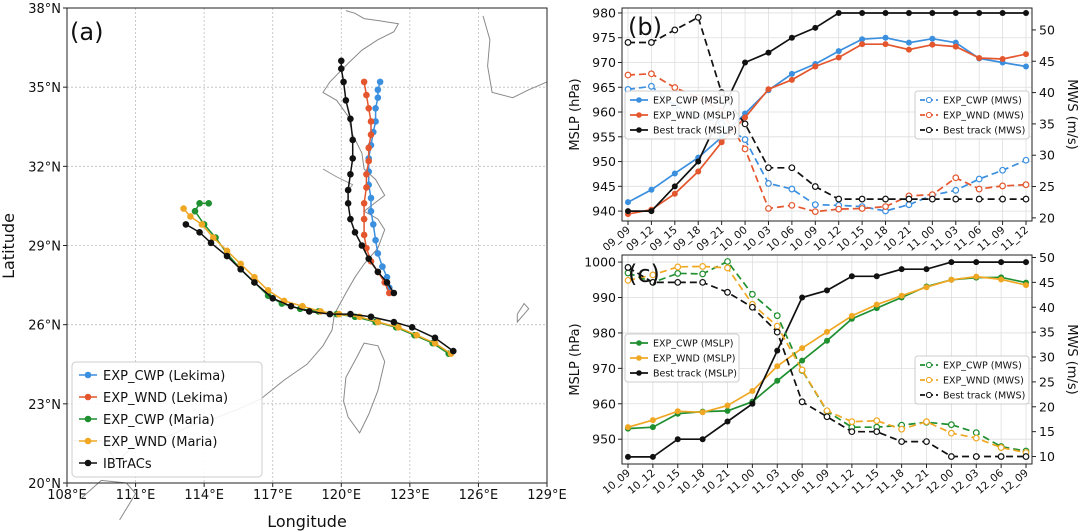 Image resolution: width=1080 pixels, height=532 pixels. What do you see at coordinates (1071, 114) in the screenshot?
I see `ts-y-axis-right-label: MWS (m/s)` at bounding box center [1071, 114].